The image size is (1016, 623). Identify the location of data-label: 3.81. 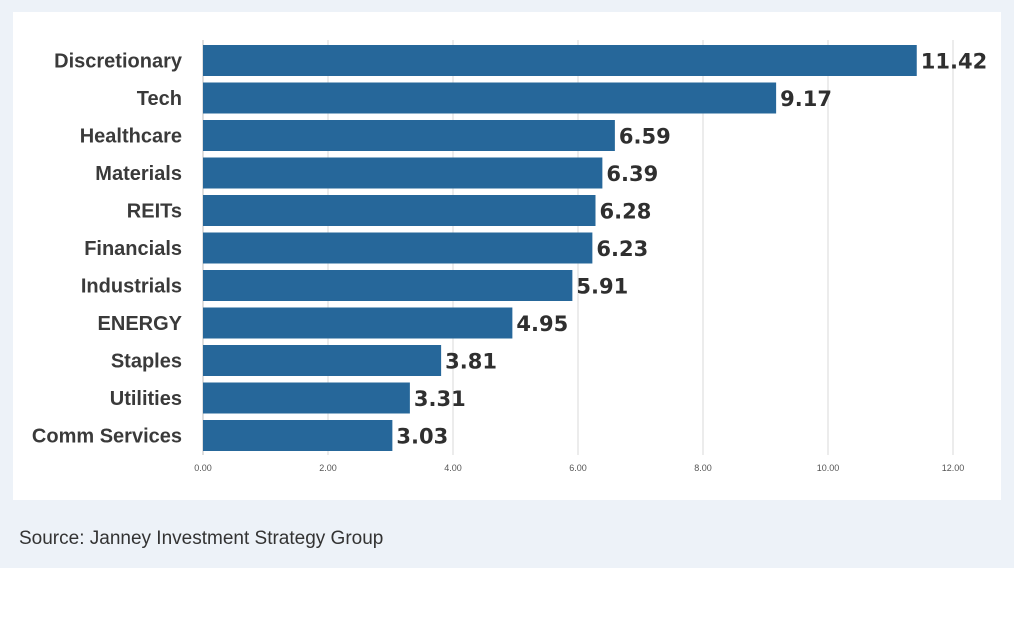
(471, 362).